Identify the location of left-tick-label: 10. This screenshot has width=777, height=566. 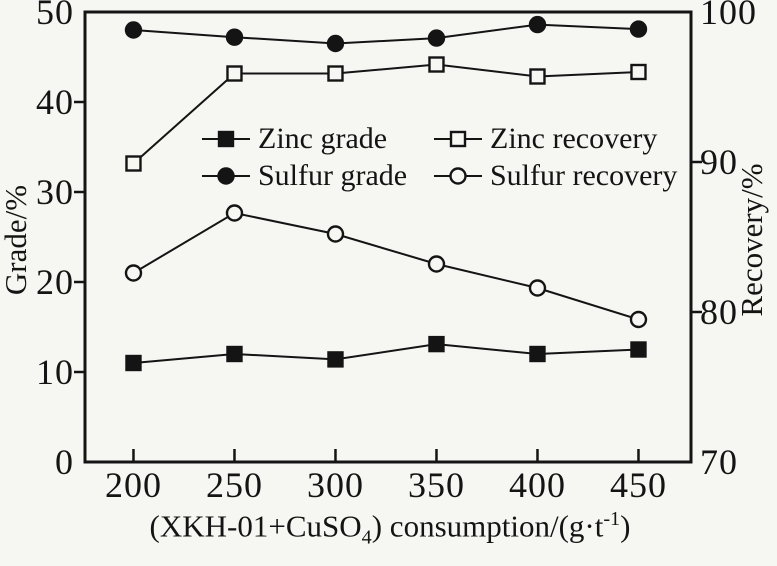
(55, 372).